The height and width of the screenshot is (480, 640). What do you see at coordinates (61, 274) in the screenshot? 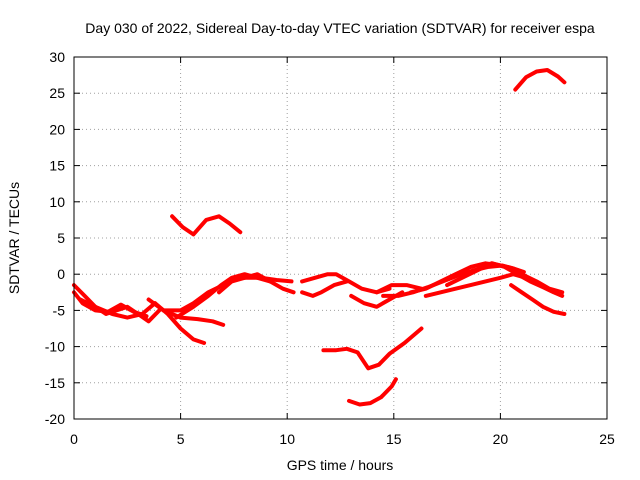
I see `y-tick-label: 0` at bounding box center [61, 274].